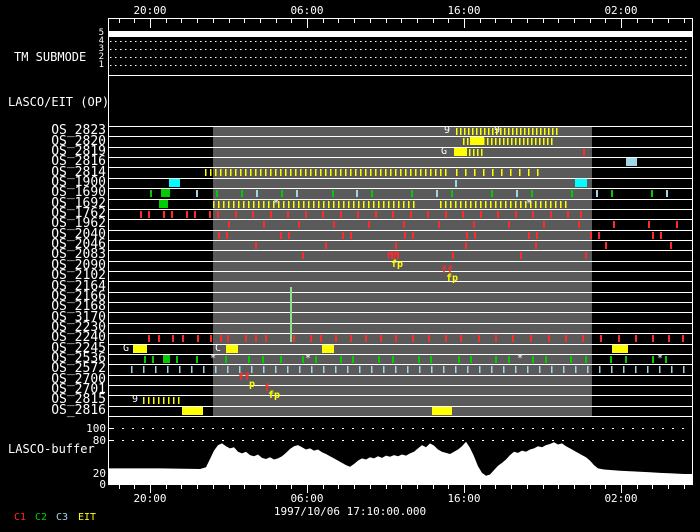 The image size is (700, 532). I want to click on time-label: 16:00, so click(464, 498).